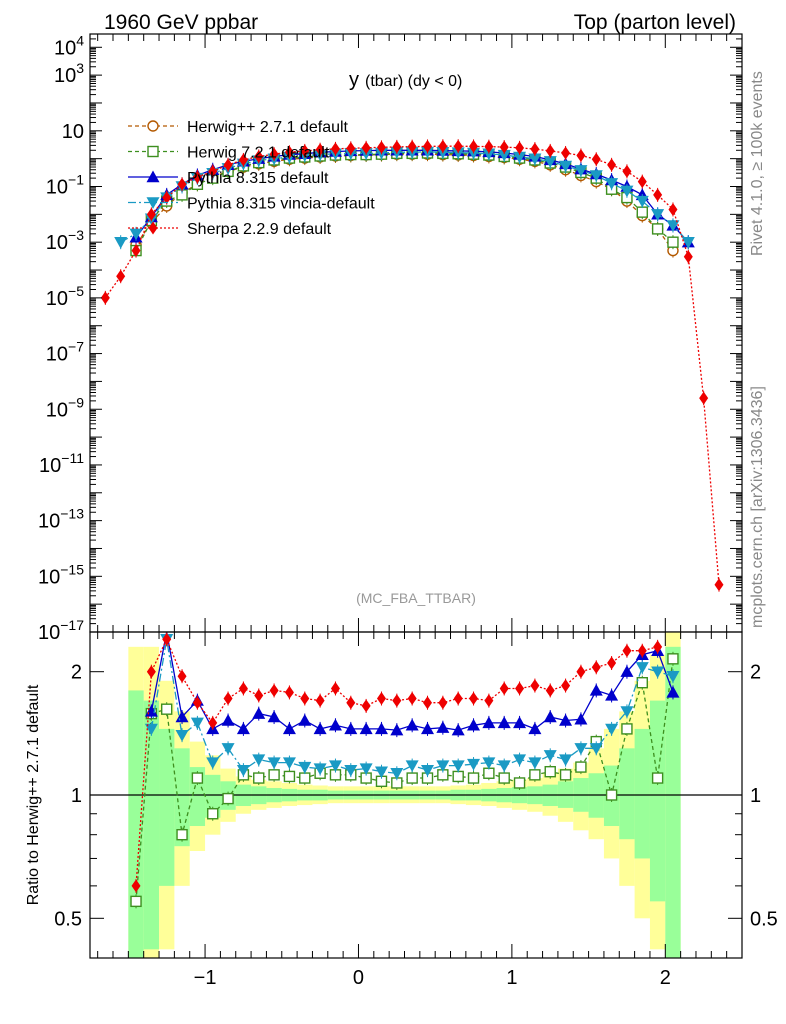 Image resolution: width=786 pixels, height=1024 pixels. Describe the element at coordinates (76, 796) in the screenshot. I see `ratio-y-tick-label: 1` at that location.